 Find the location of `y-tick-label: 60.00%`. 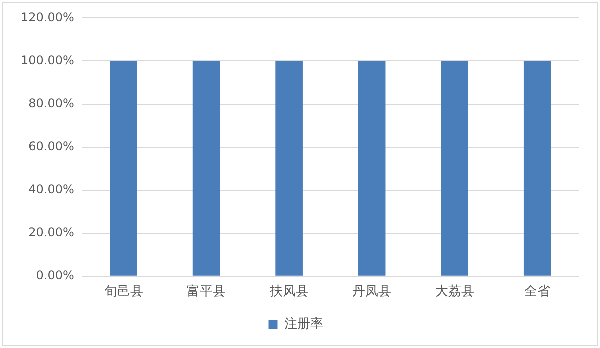

y-tick-label: 60.00% is located at coordinates (51, 146).